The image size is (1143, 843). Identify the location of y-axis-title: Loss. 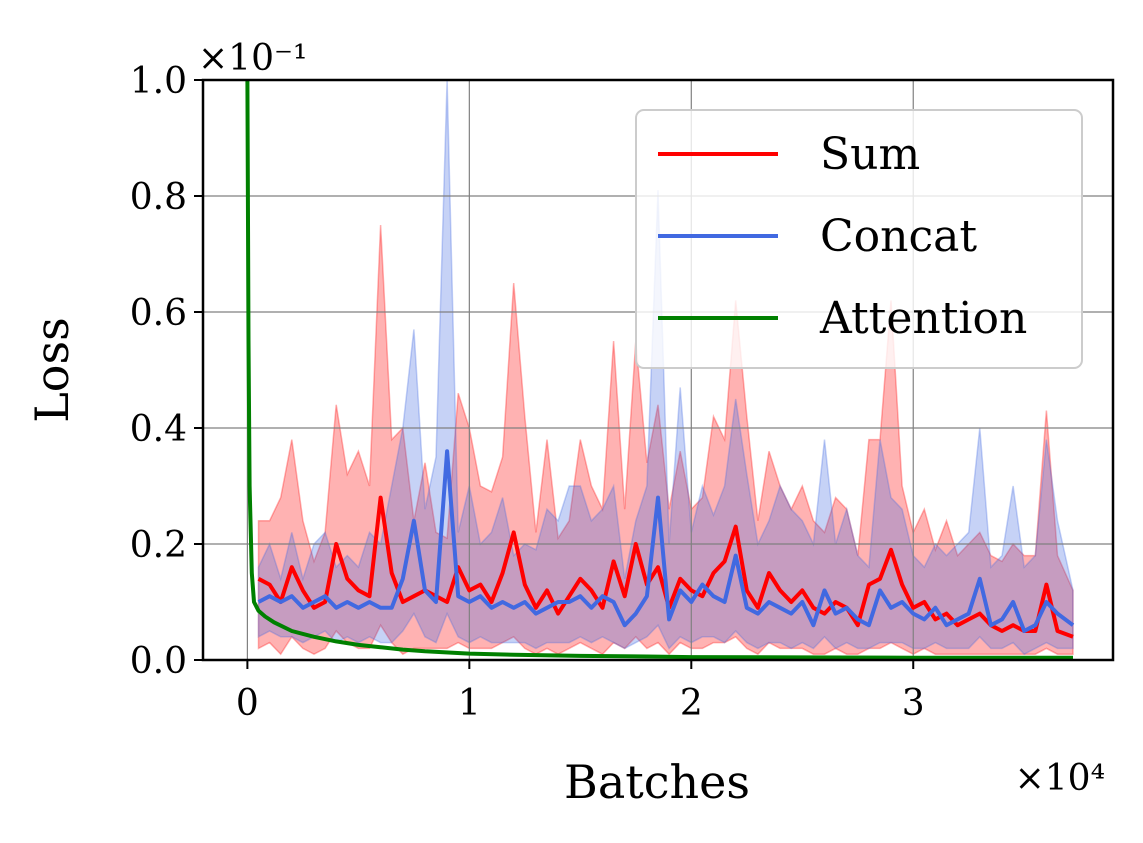
(52, 369).